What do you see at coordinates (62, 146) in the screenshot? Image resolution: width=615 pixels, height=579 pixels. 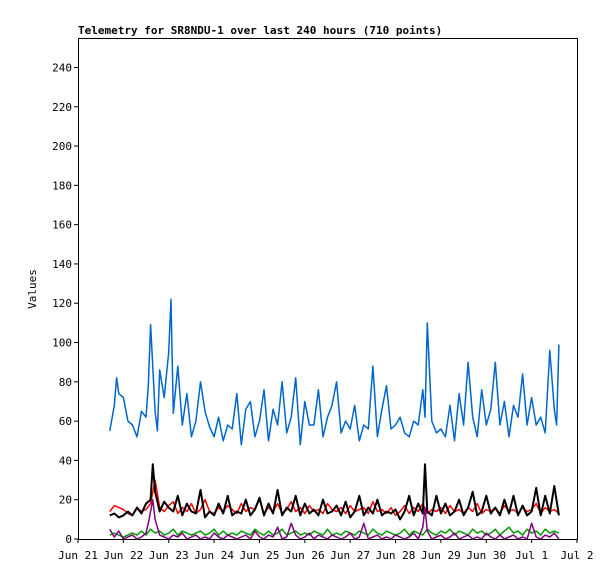 I see `y-tick-label-10: 200` at bounding box center [62, 146].